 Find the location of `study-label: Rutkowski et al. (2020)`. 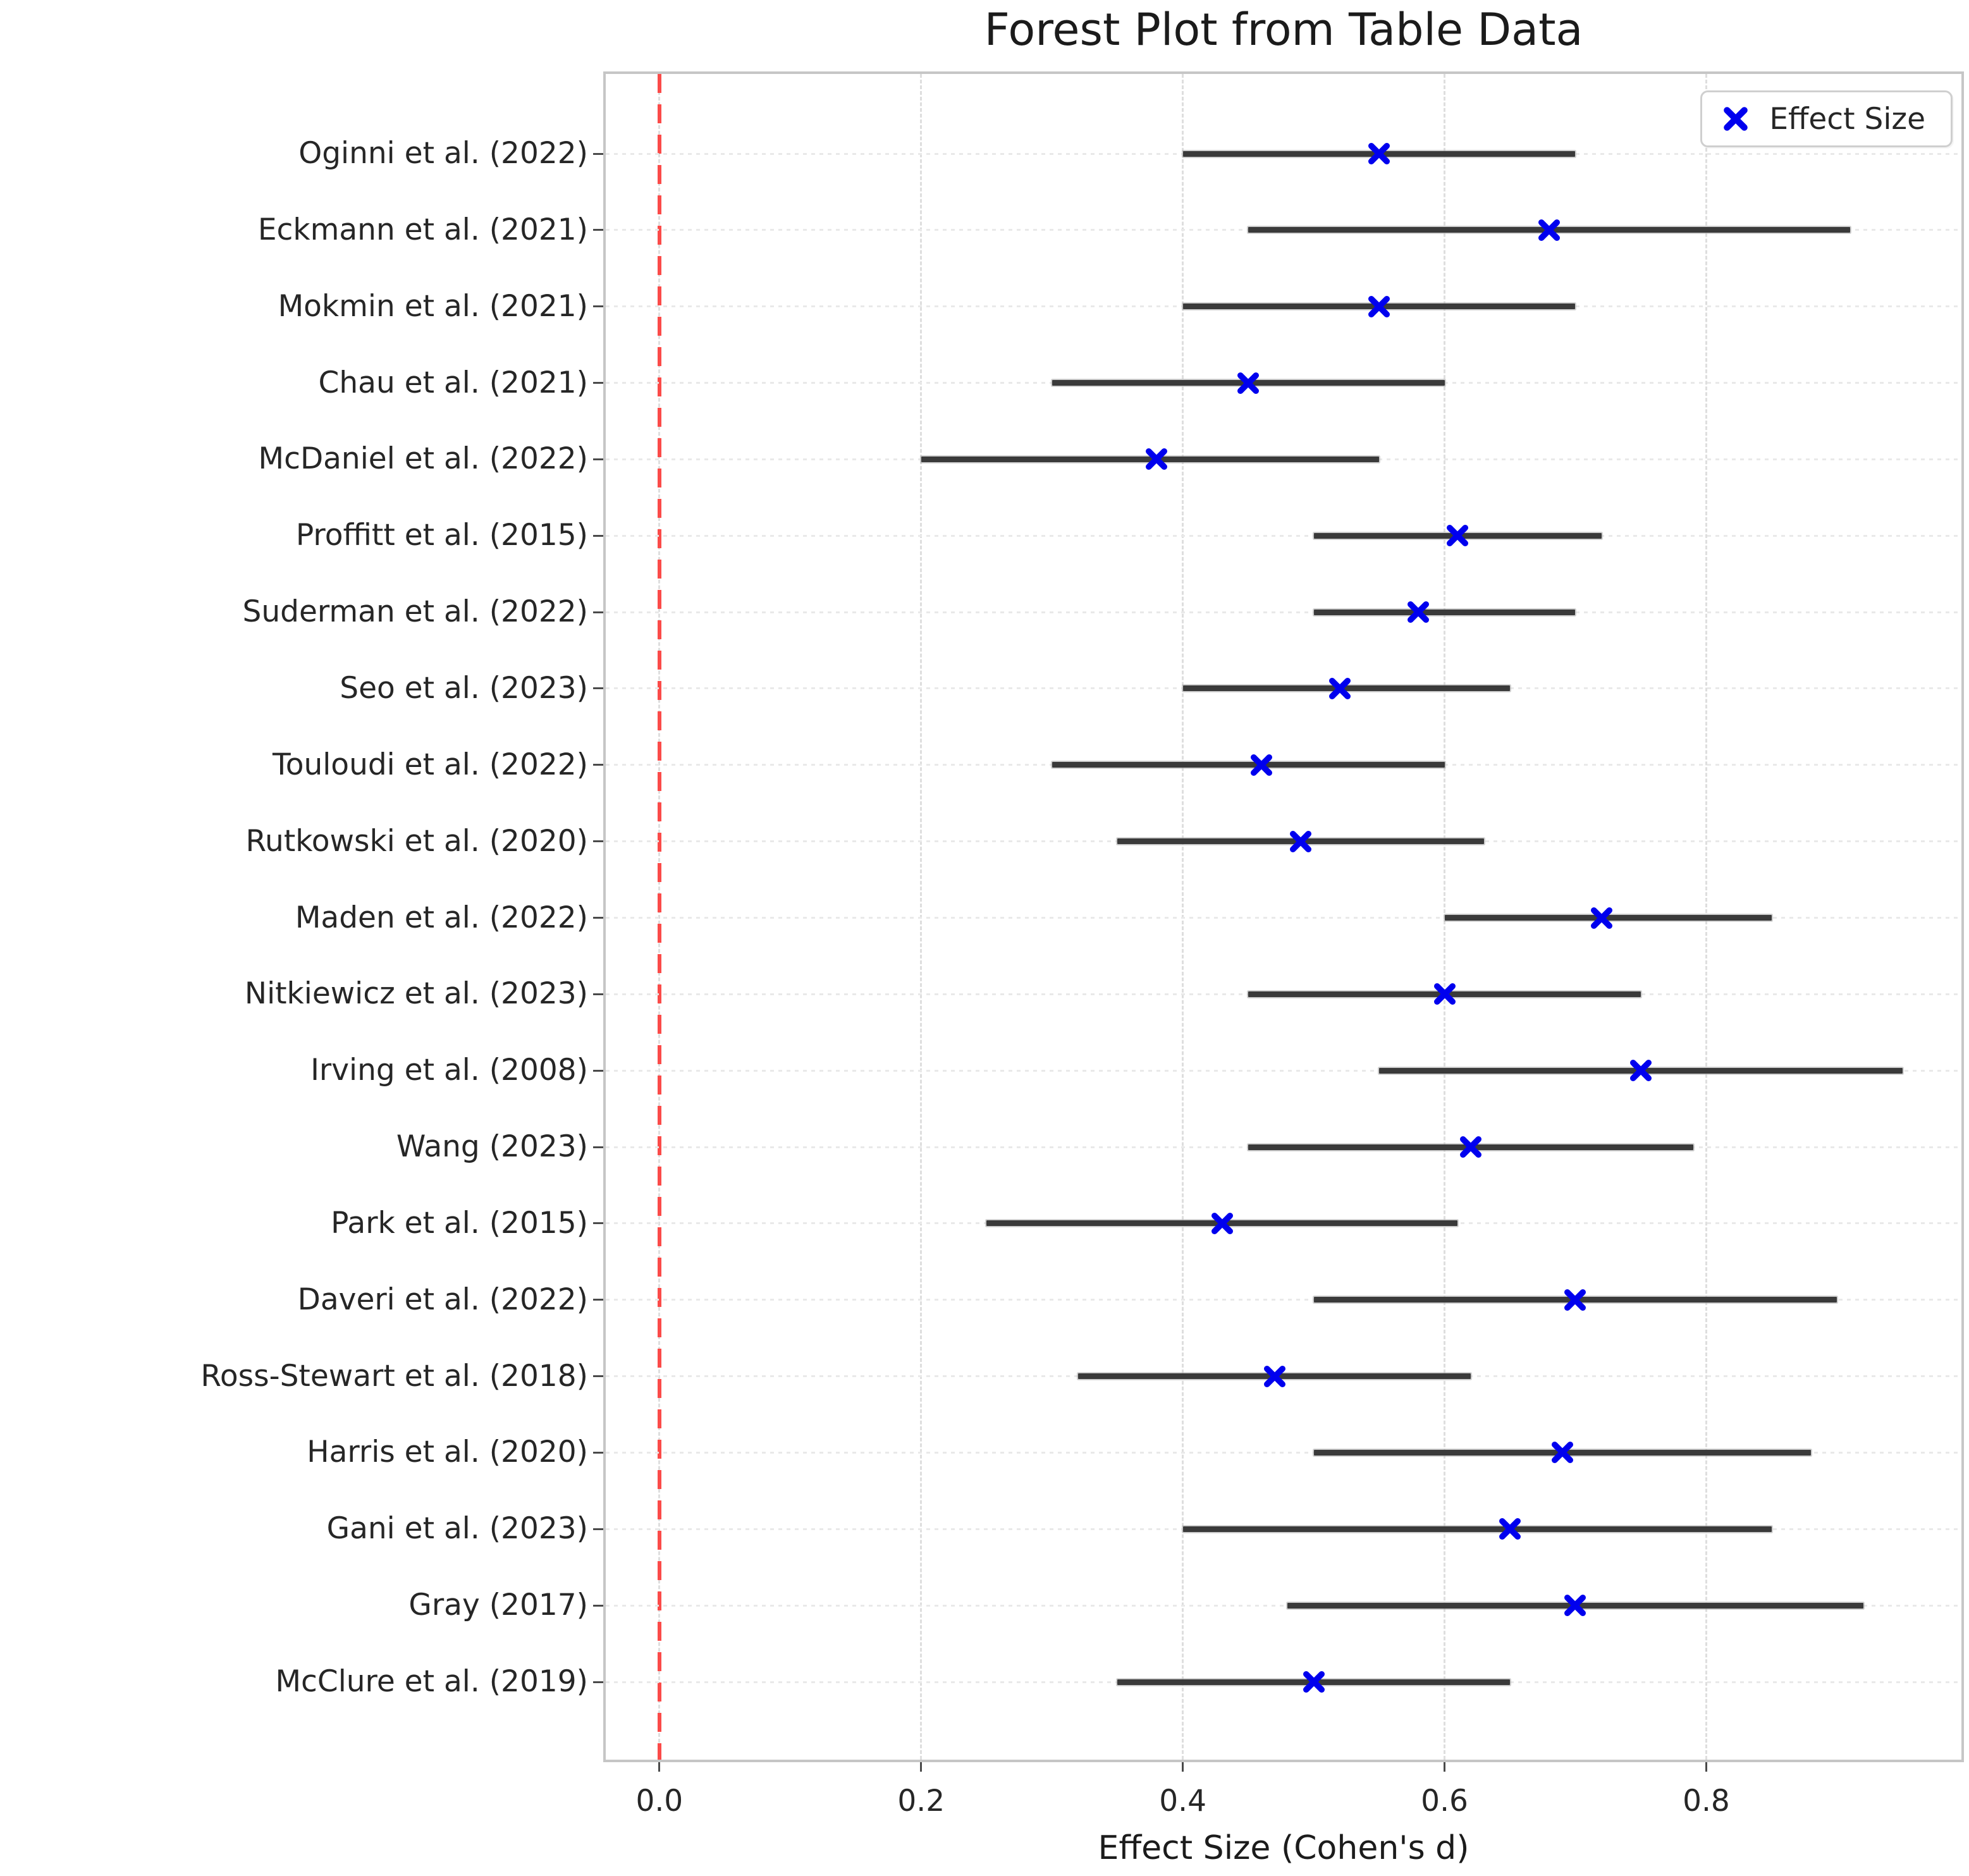

study-label: Rutkowski et al. (2020) is located at coordinates (417, 841).